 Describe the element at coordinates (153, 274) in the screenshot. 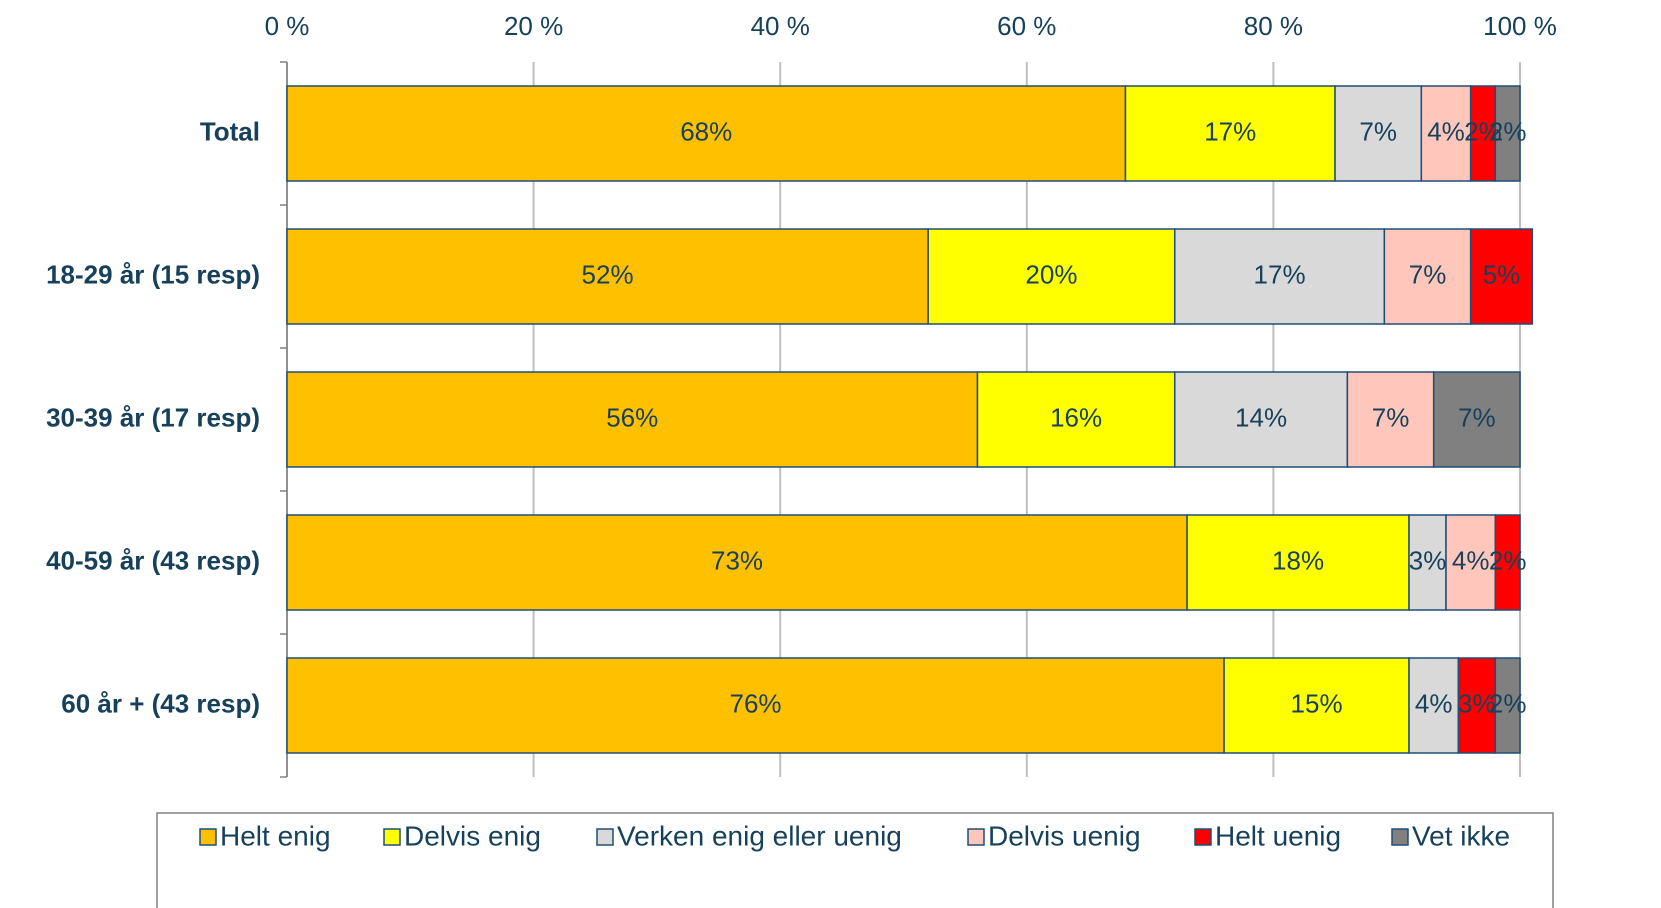

I see `y-tick-label: 18-29 år (15 resp)` at that location.